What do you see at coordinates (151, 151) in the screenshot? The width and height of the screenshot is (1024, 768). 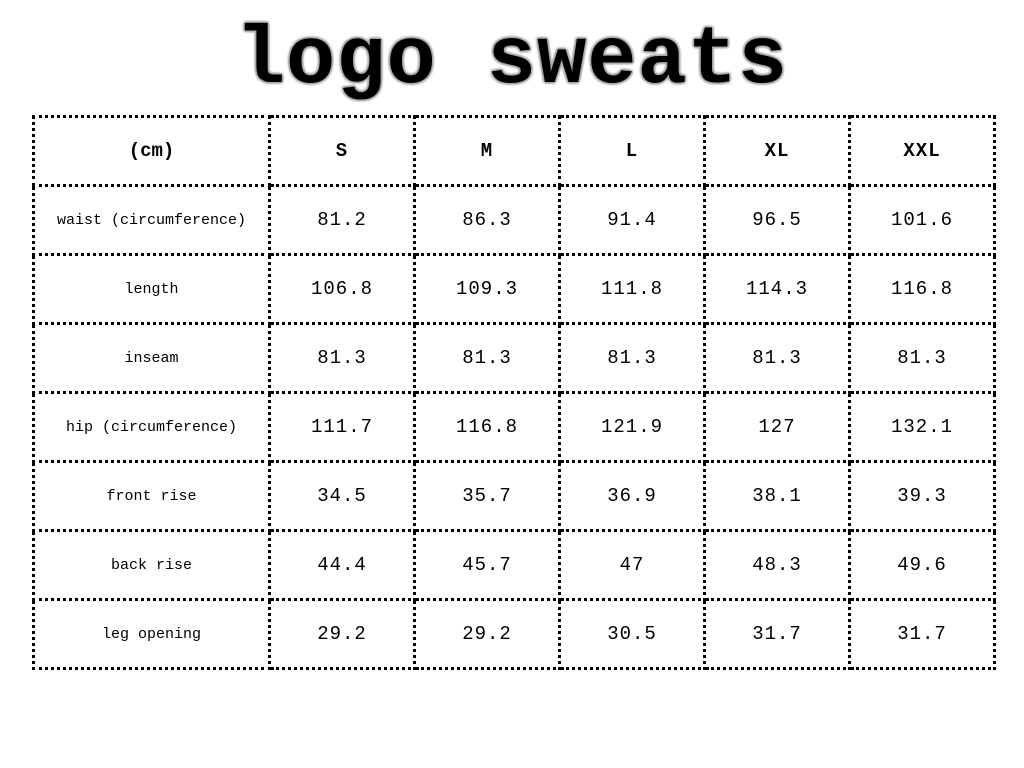 I see `unit-header: (cm)` at bounding box center [151, 151].